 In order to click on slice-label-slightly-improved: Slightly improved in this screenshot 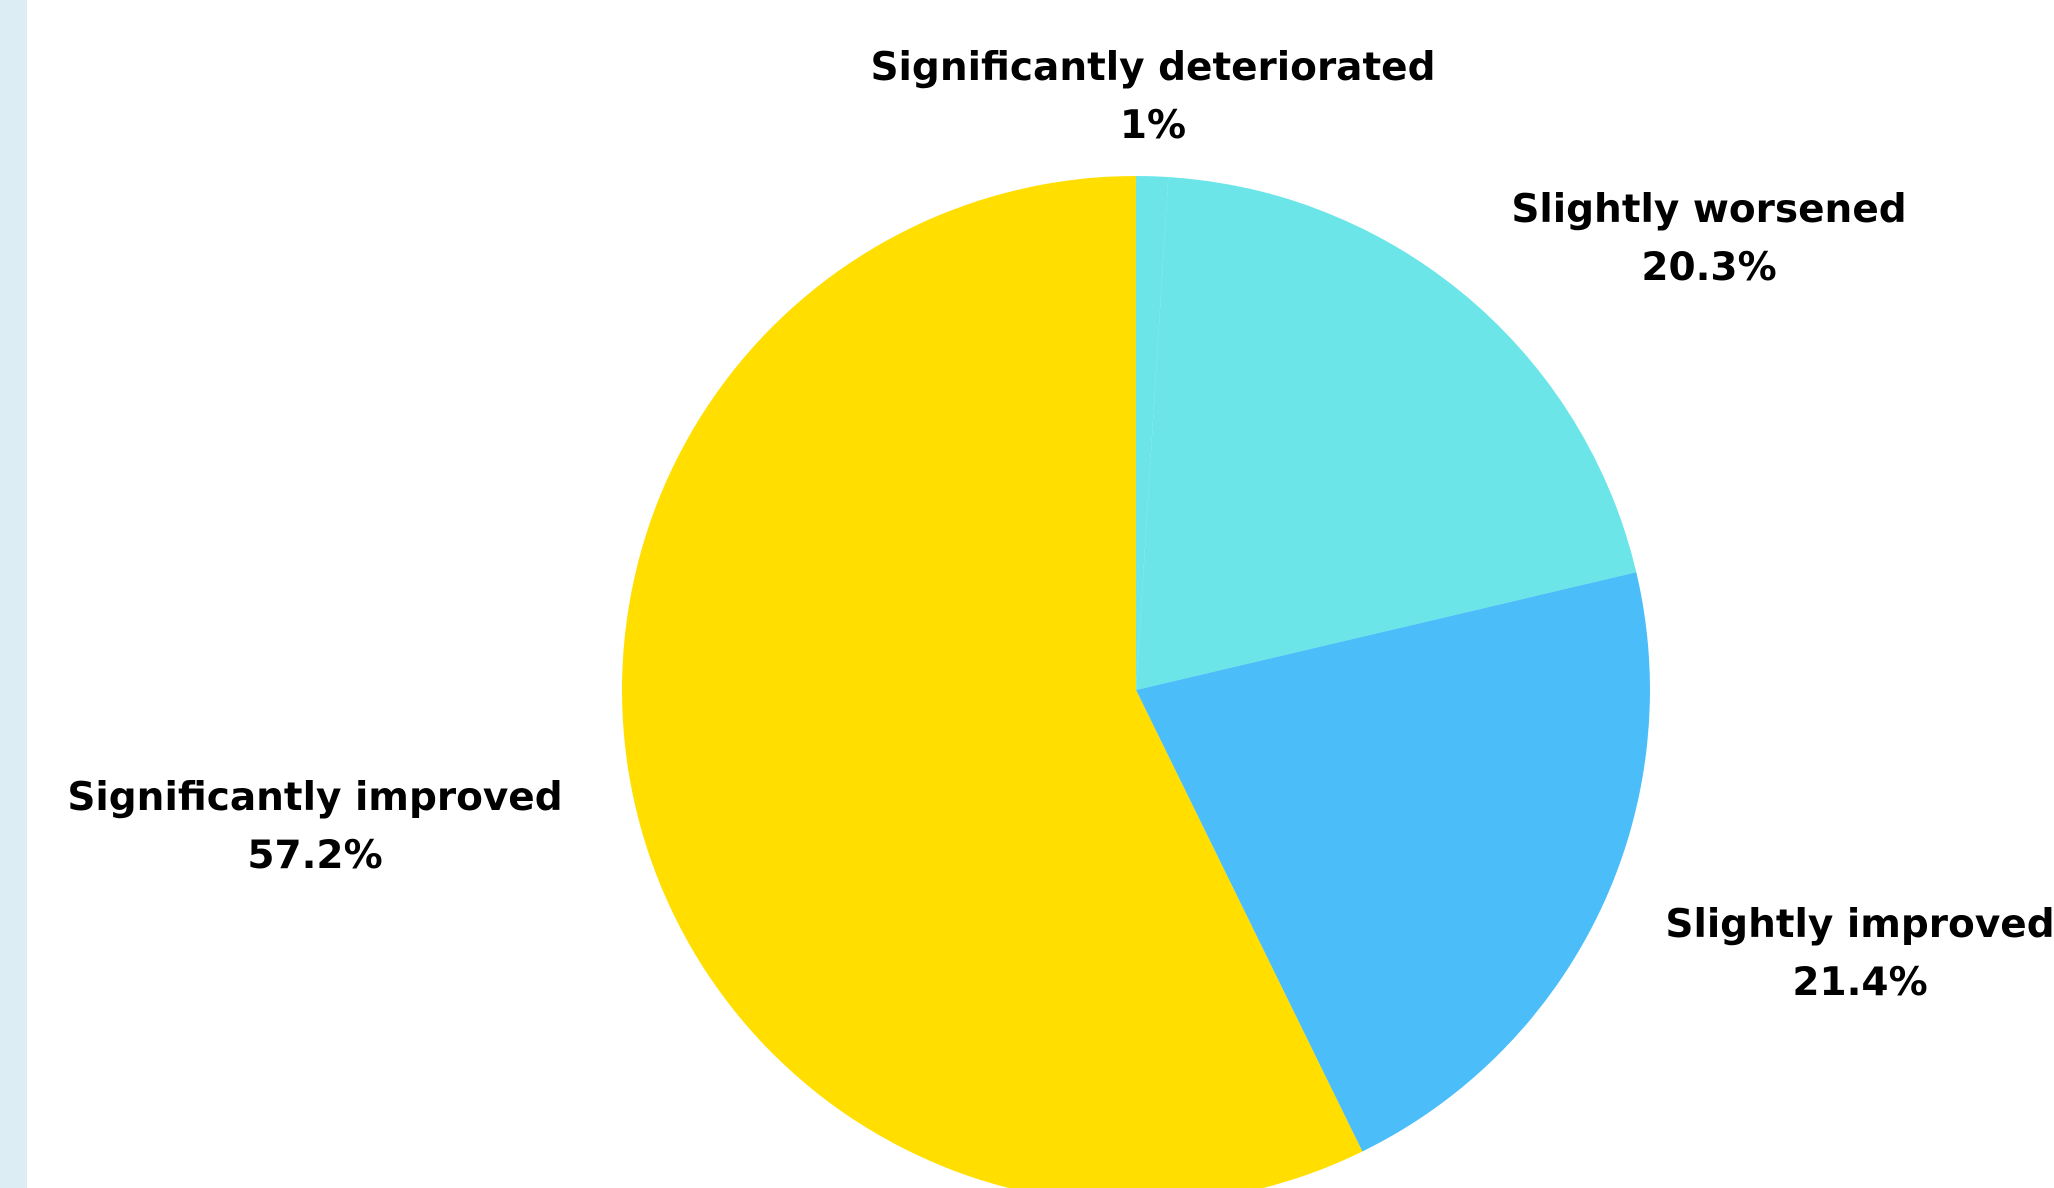, I will do `click(1859, 924)`.